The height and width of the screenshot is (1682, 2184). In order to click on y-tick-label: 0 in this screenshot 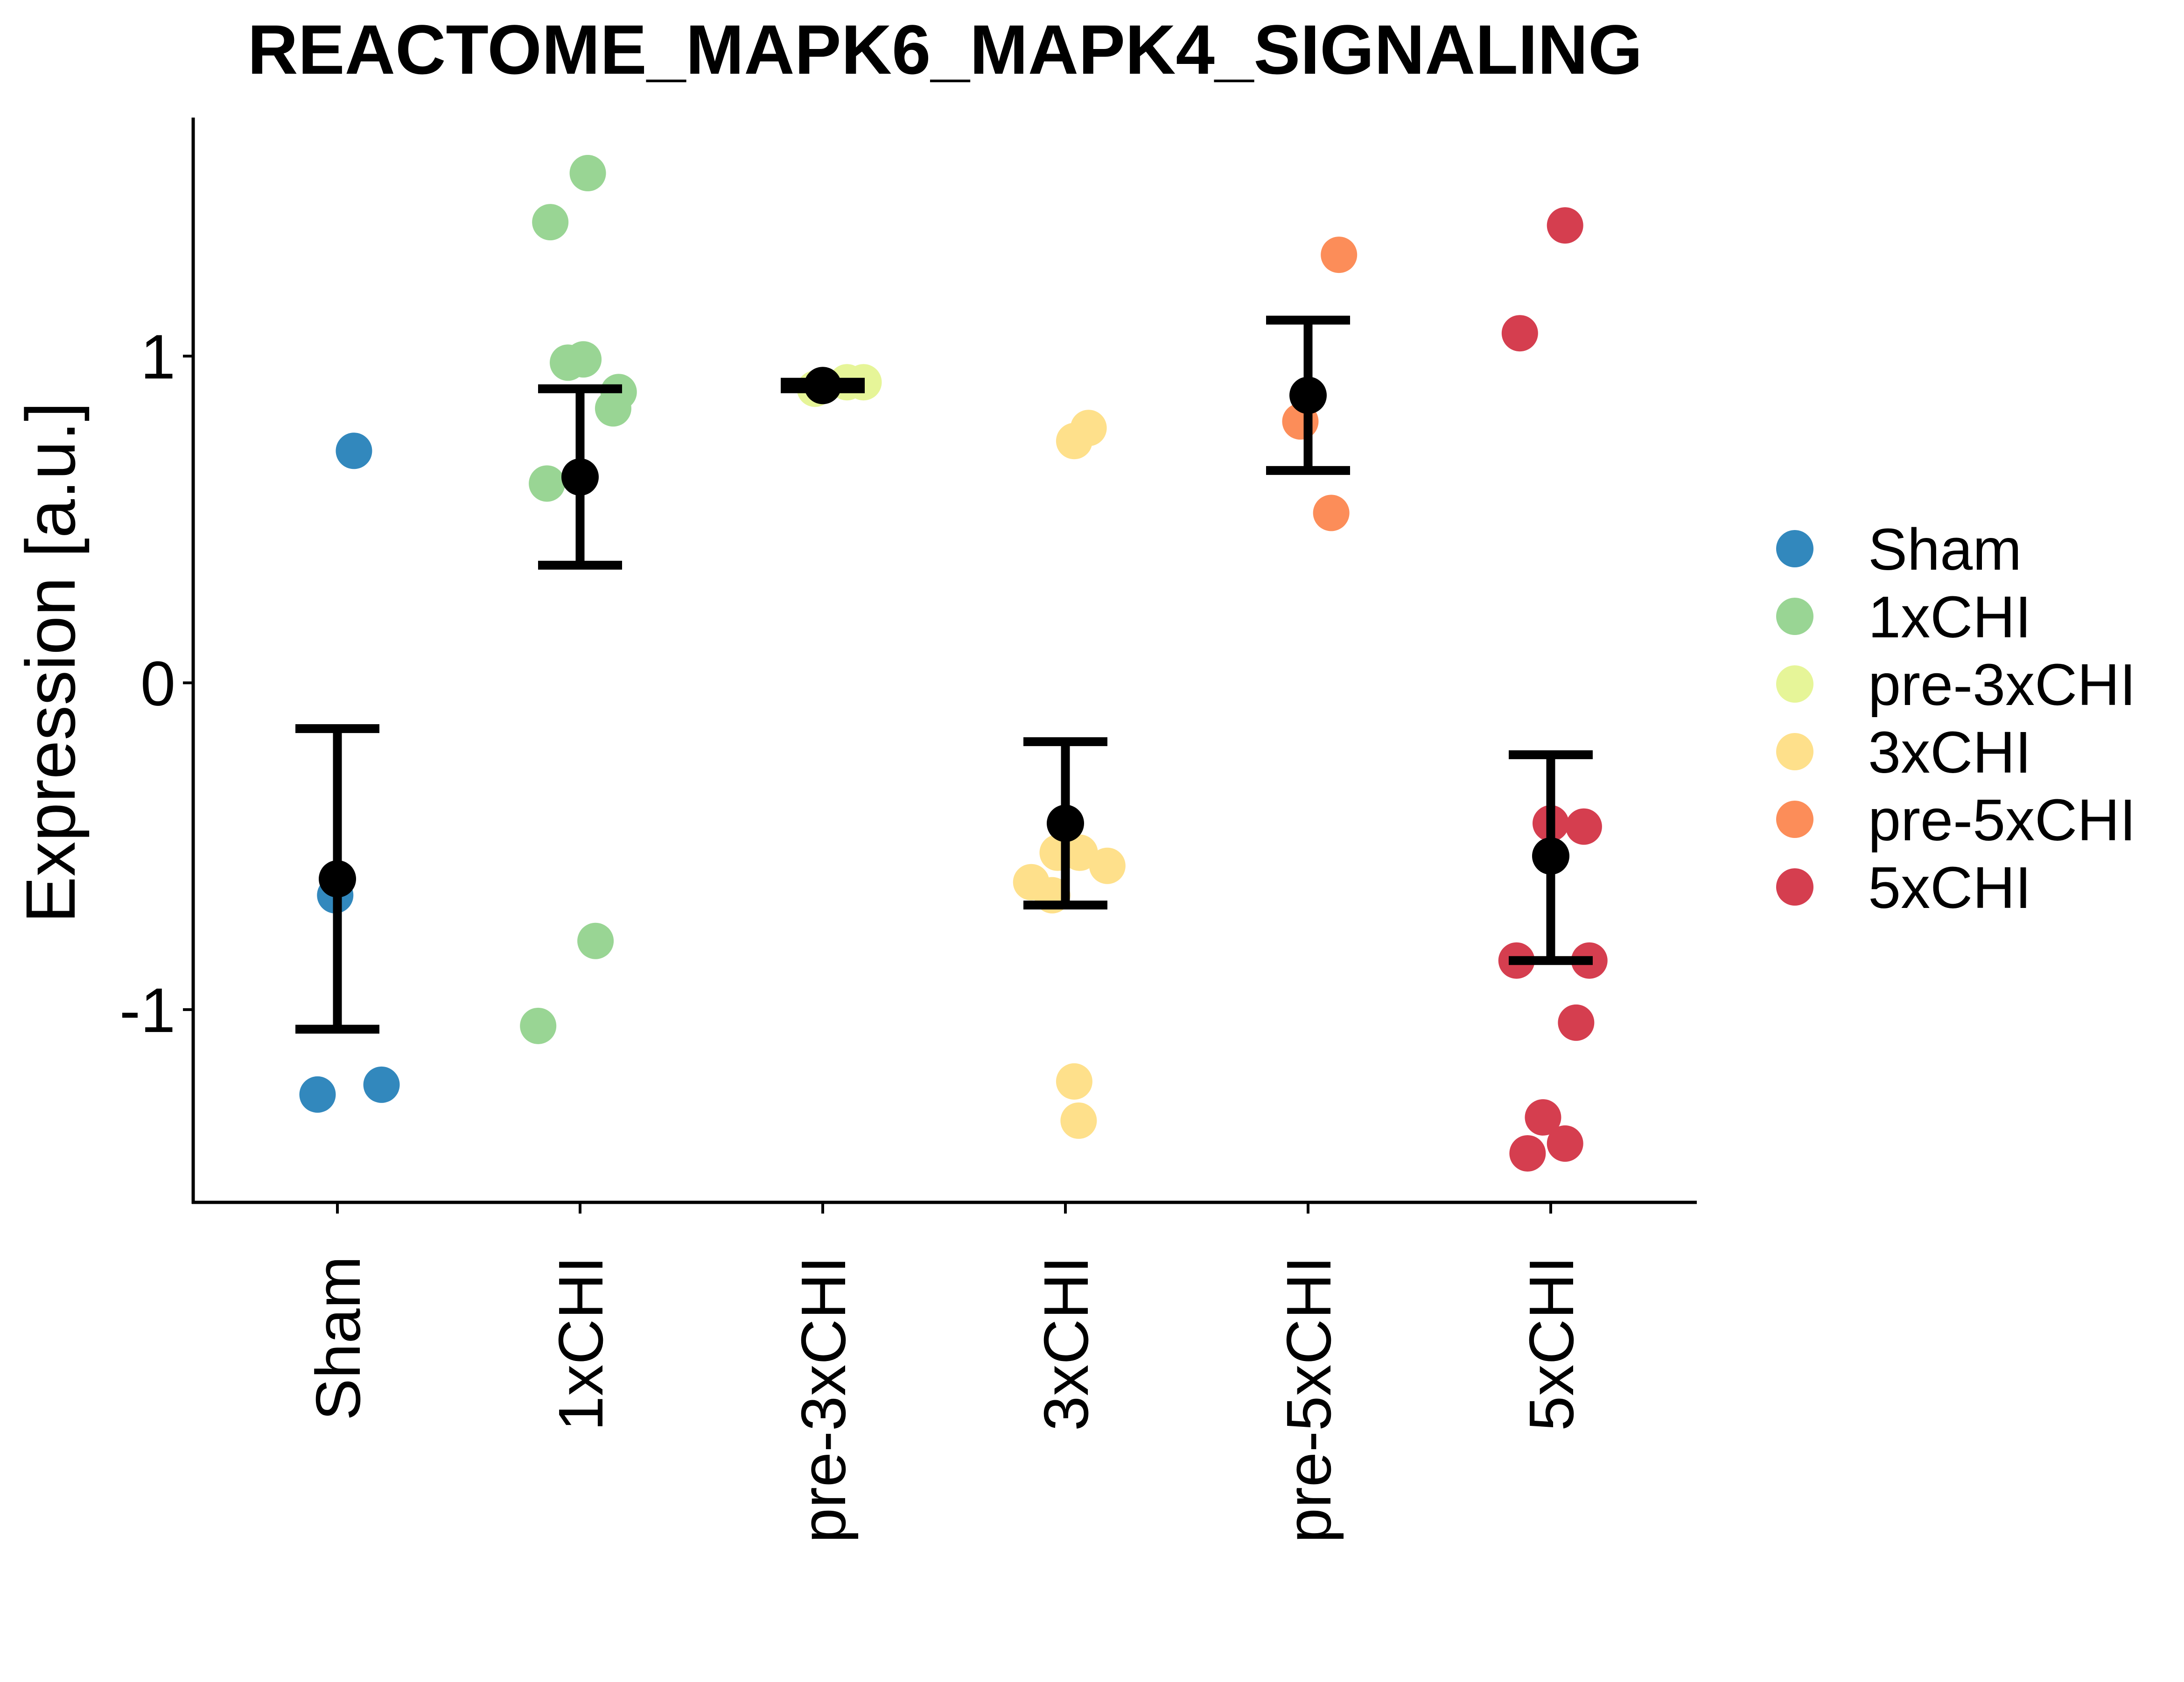, I will do `click(157, 684)`.